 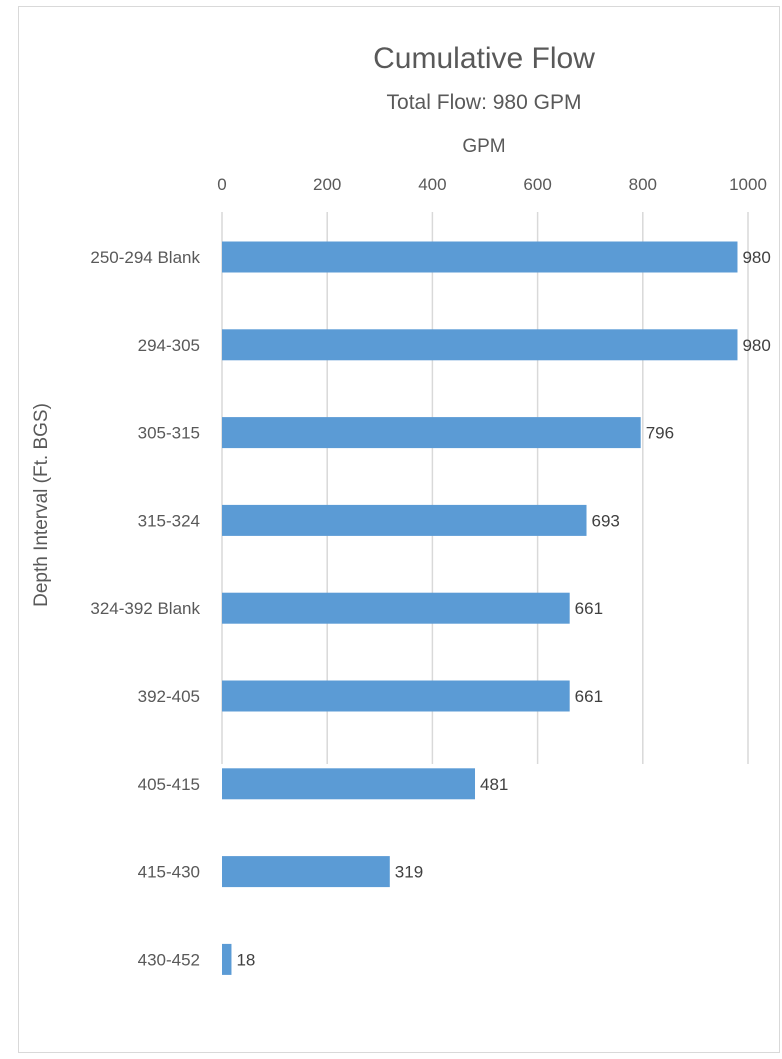 I want to click on x-tick-labels: 0 200 400 600 800 1000, so click(x=492, y=184).